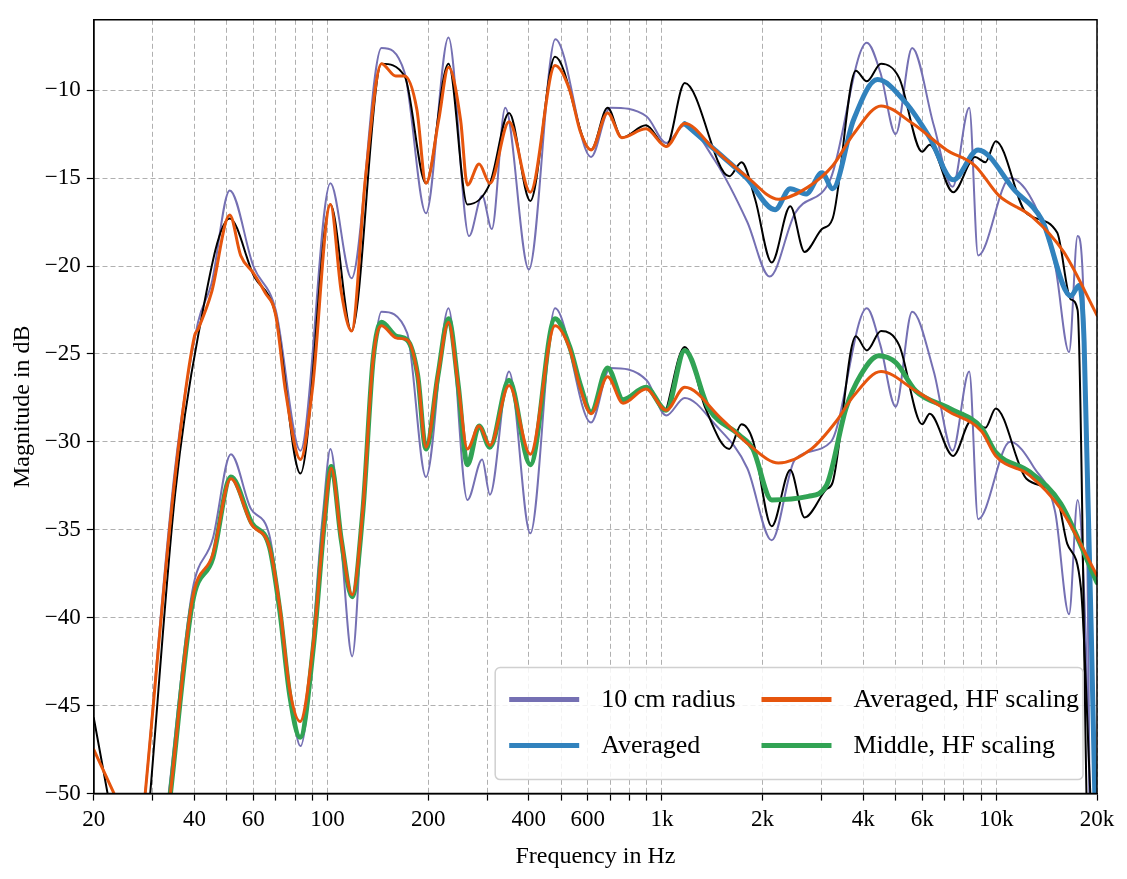 The width and height of the screenshot is (1127, 879). I want to click on legend-label: Averaged, so click(651, 745).